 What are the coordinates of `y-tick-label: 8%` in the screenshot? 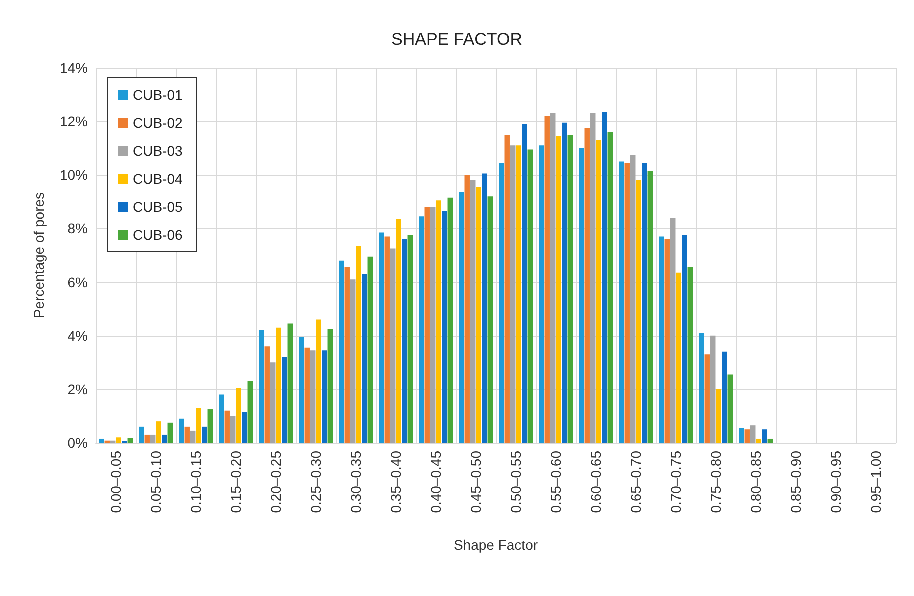 It's located at (78, 228).